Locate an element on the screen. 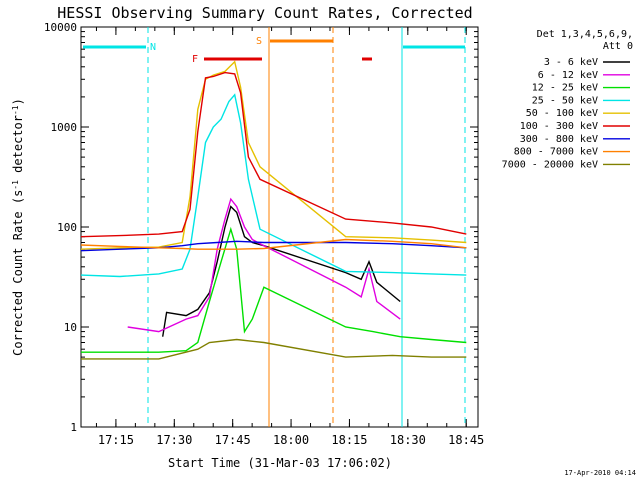 The image size is (640, 480). y-tick-label: 1000 is located at coordinates (64, 127).